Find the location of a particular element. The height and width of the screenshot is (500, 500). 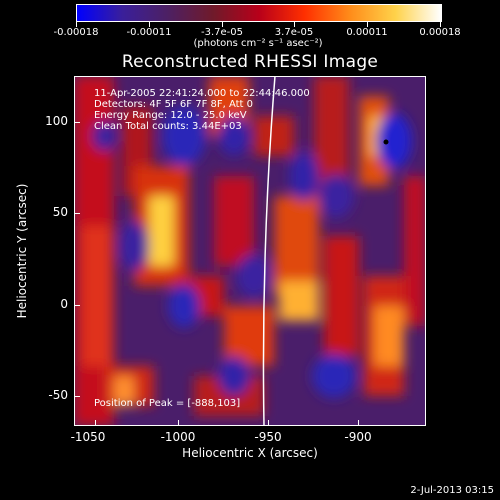

colorbar is located at coordinates (259, 13).